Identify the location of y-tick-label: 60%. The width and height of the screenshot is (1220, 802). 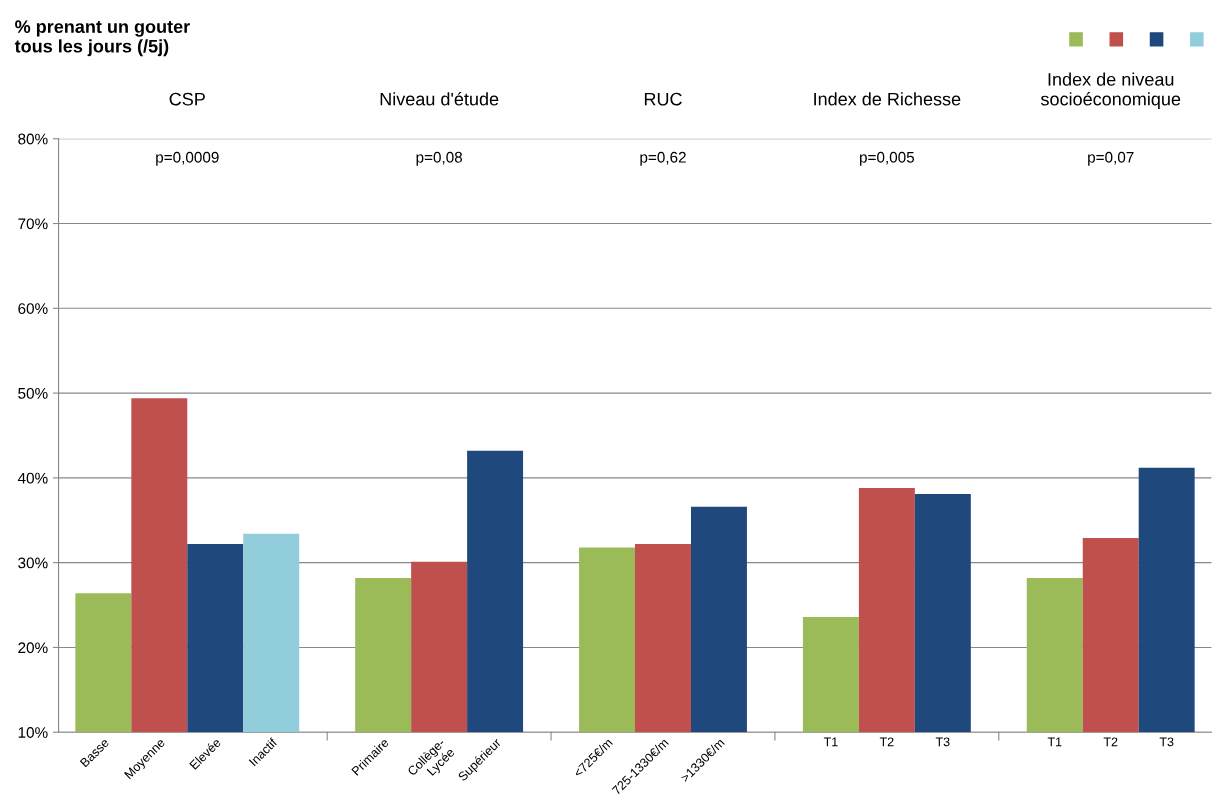
(33, 308).